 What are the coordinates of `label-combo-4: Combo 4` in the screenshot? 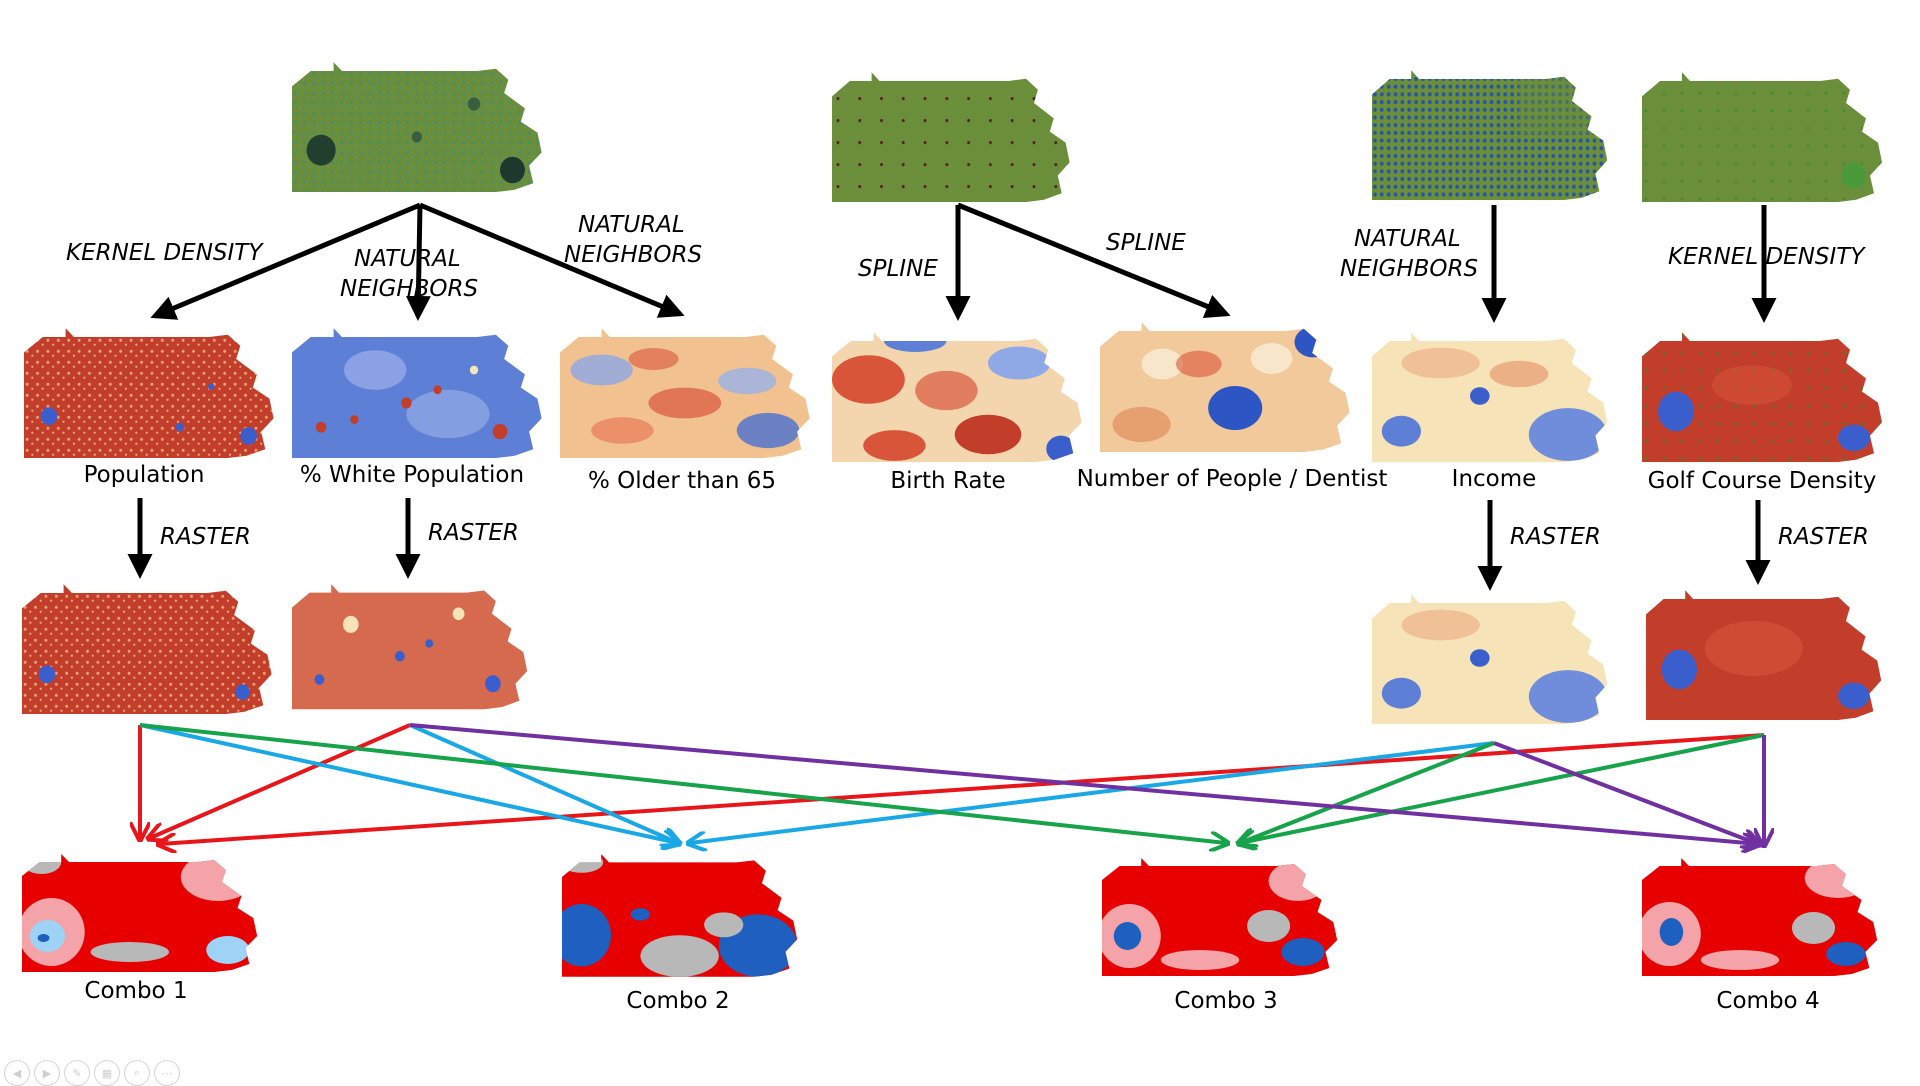 It's located at (1767, 1001).